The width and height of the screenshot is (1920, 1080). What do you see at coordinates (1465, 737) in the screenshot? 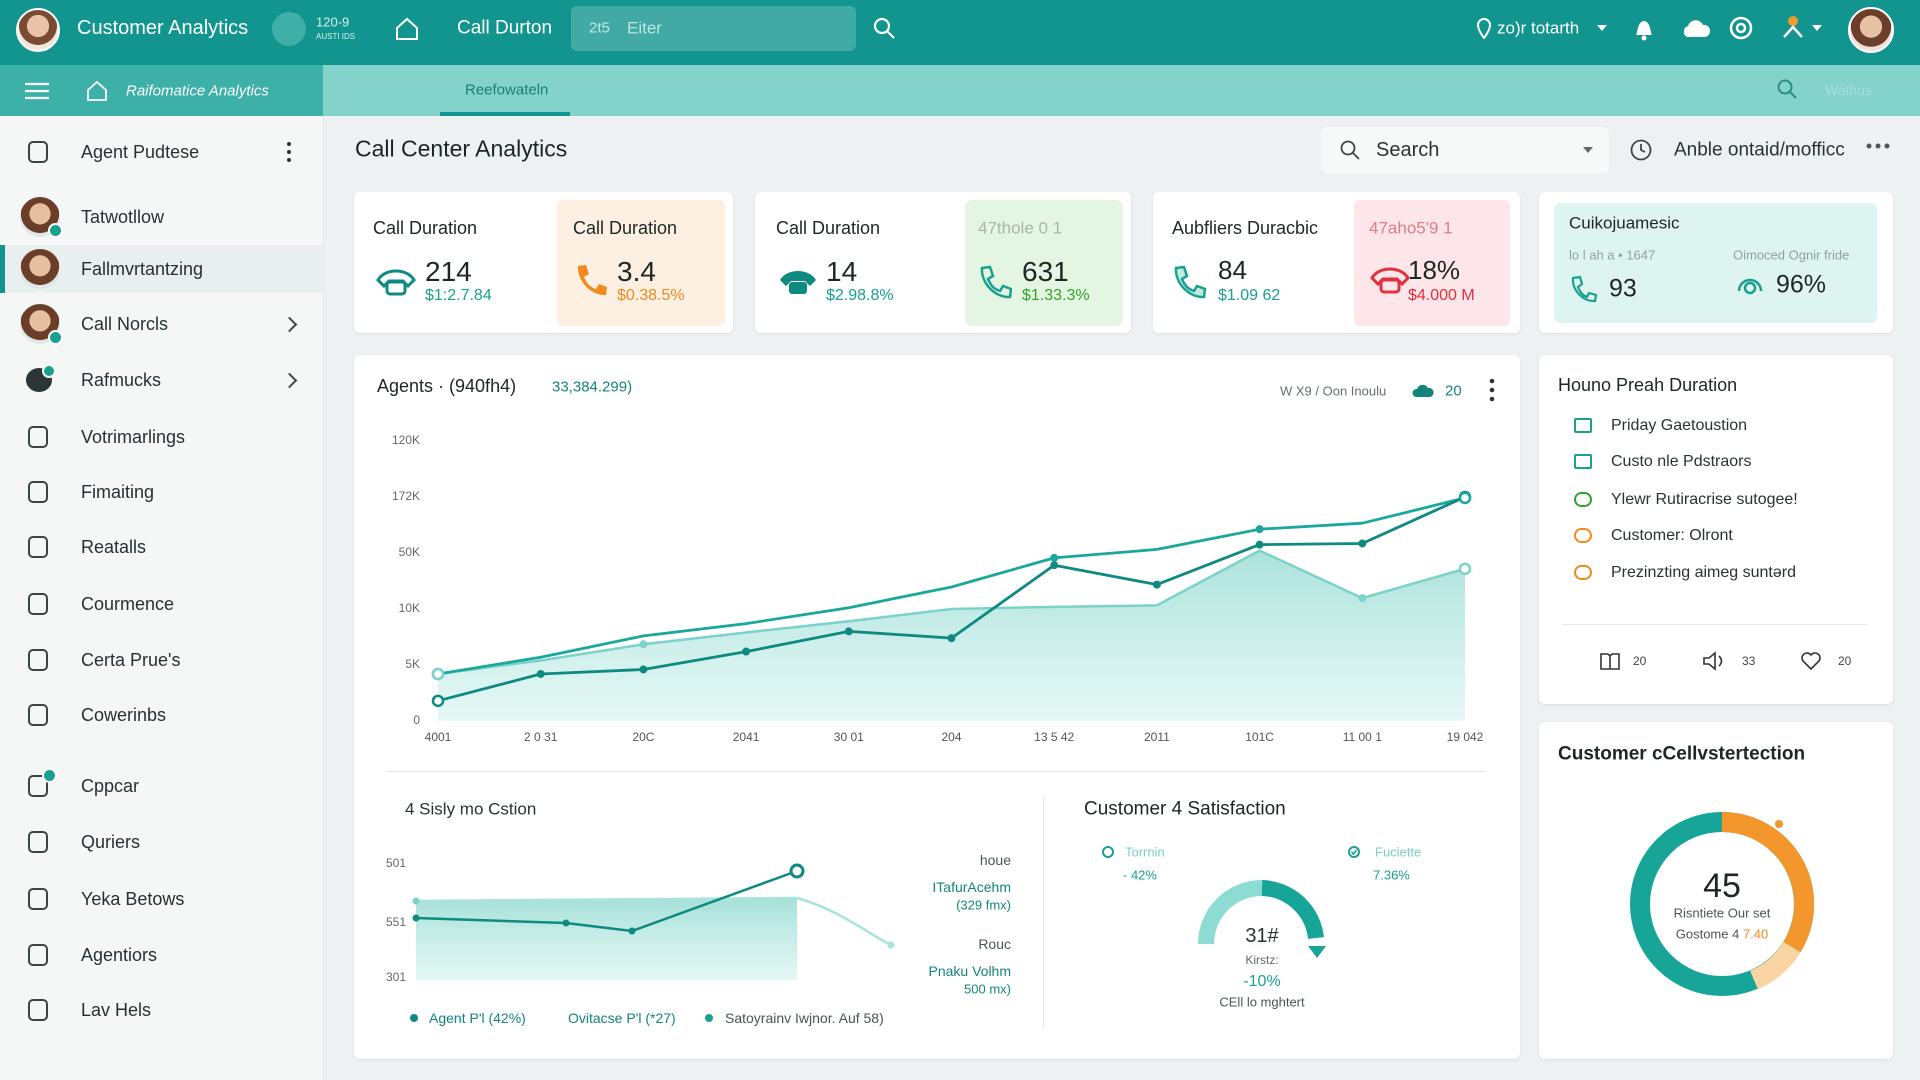
I see `x-tick-label: 19 042` at bounding box center [1465, 737].